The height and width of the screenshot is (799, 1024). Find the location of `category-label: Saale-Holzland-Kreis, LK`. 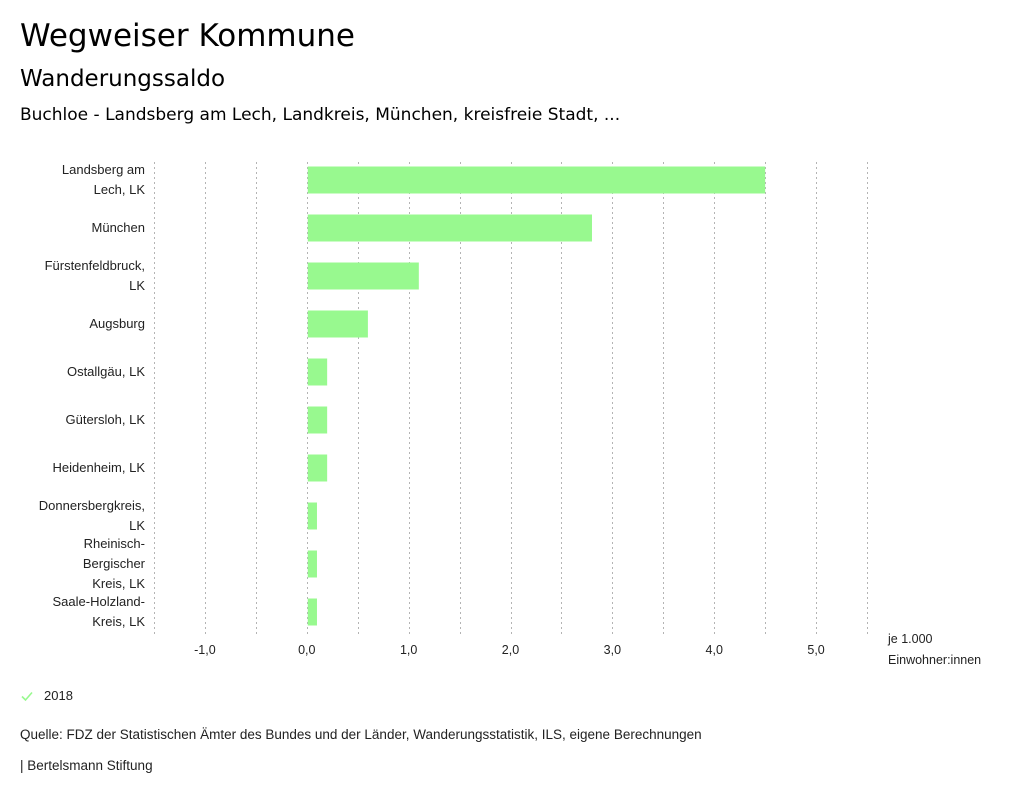

category-label: Saale-Holzland-Kreis, LK is located at coordinates (99, 611).